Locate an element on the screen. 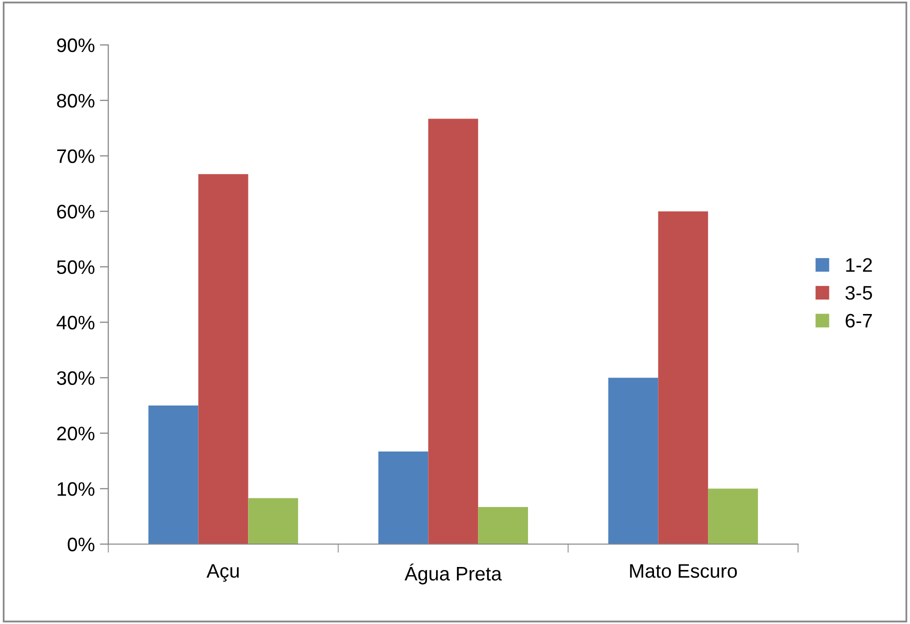  y-tick-label: 80% is located at coordinates (75, 101).